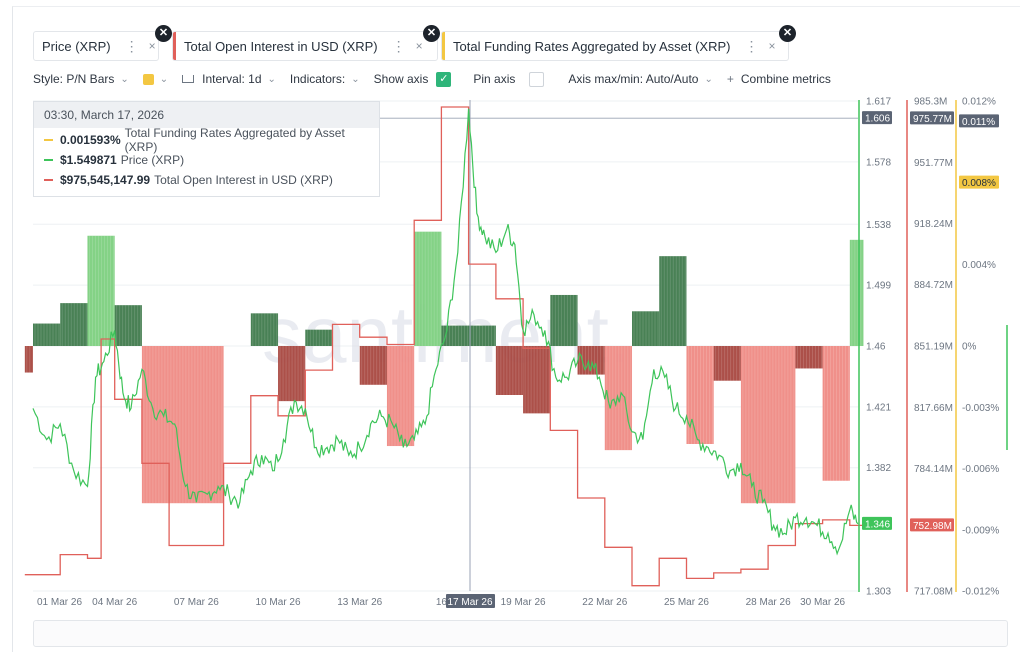  I want to click on show-axis-checkbox: ✓, so click(444, 79).